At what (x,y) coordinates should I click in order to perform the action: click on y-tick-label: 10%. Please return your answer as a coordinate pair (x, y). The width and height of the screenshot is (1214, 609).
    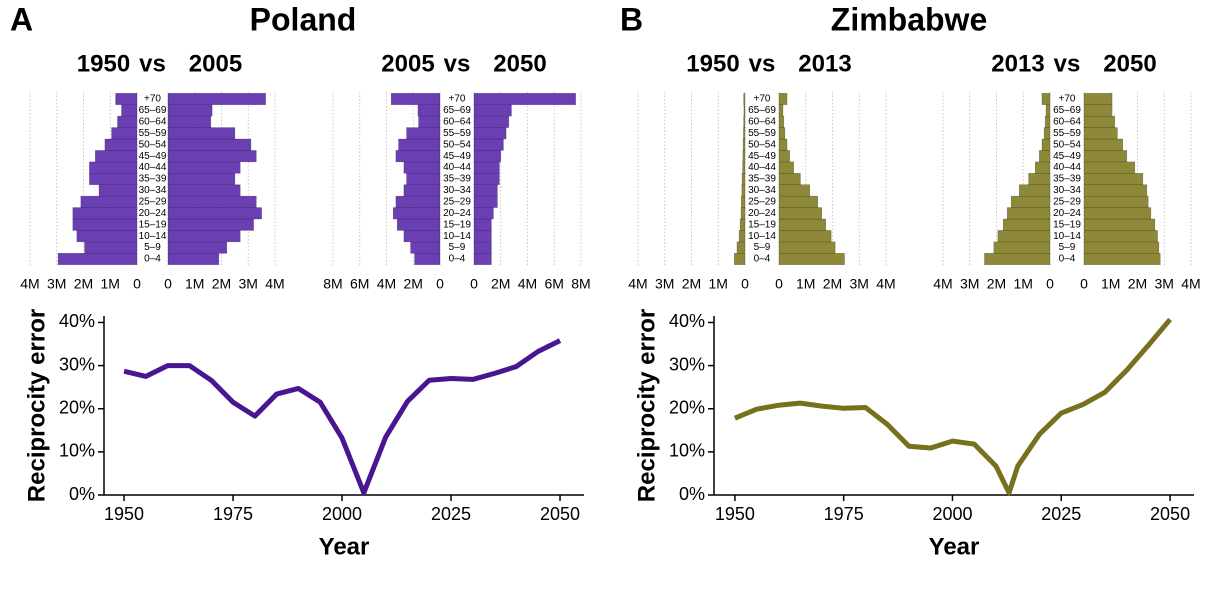
    Looking at the image, I should click on (687, 451).